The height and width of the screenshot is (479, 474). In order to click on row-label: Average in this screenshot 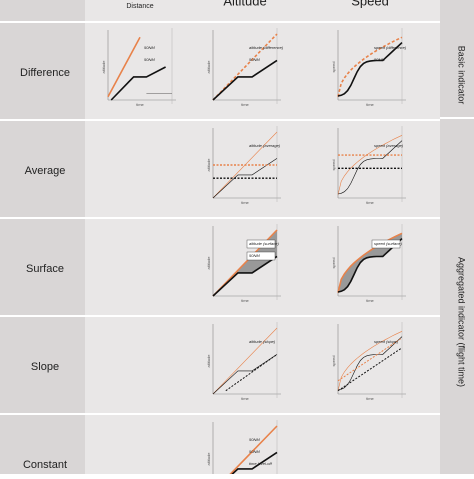, I will do `click(45, 171)`.